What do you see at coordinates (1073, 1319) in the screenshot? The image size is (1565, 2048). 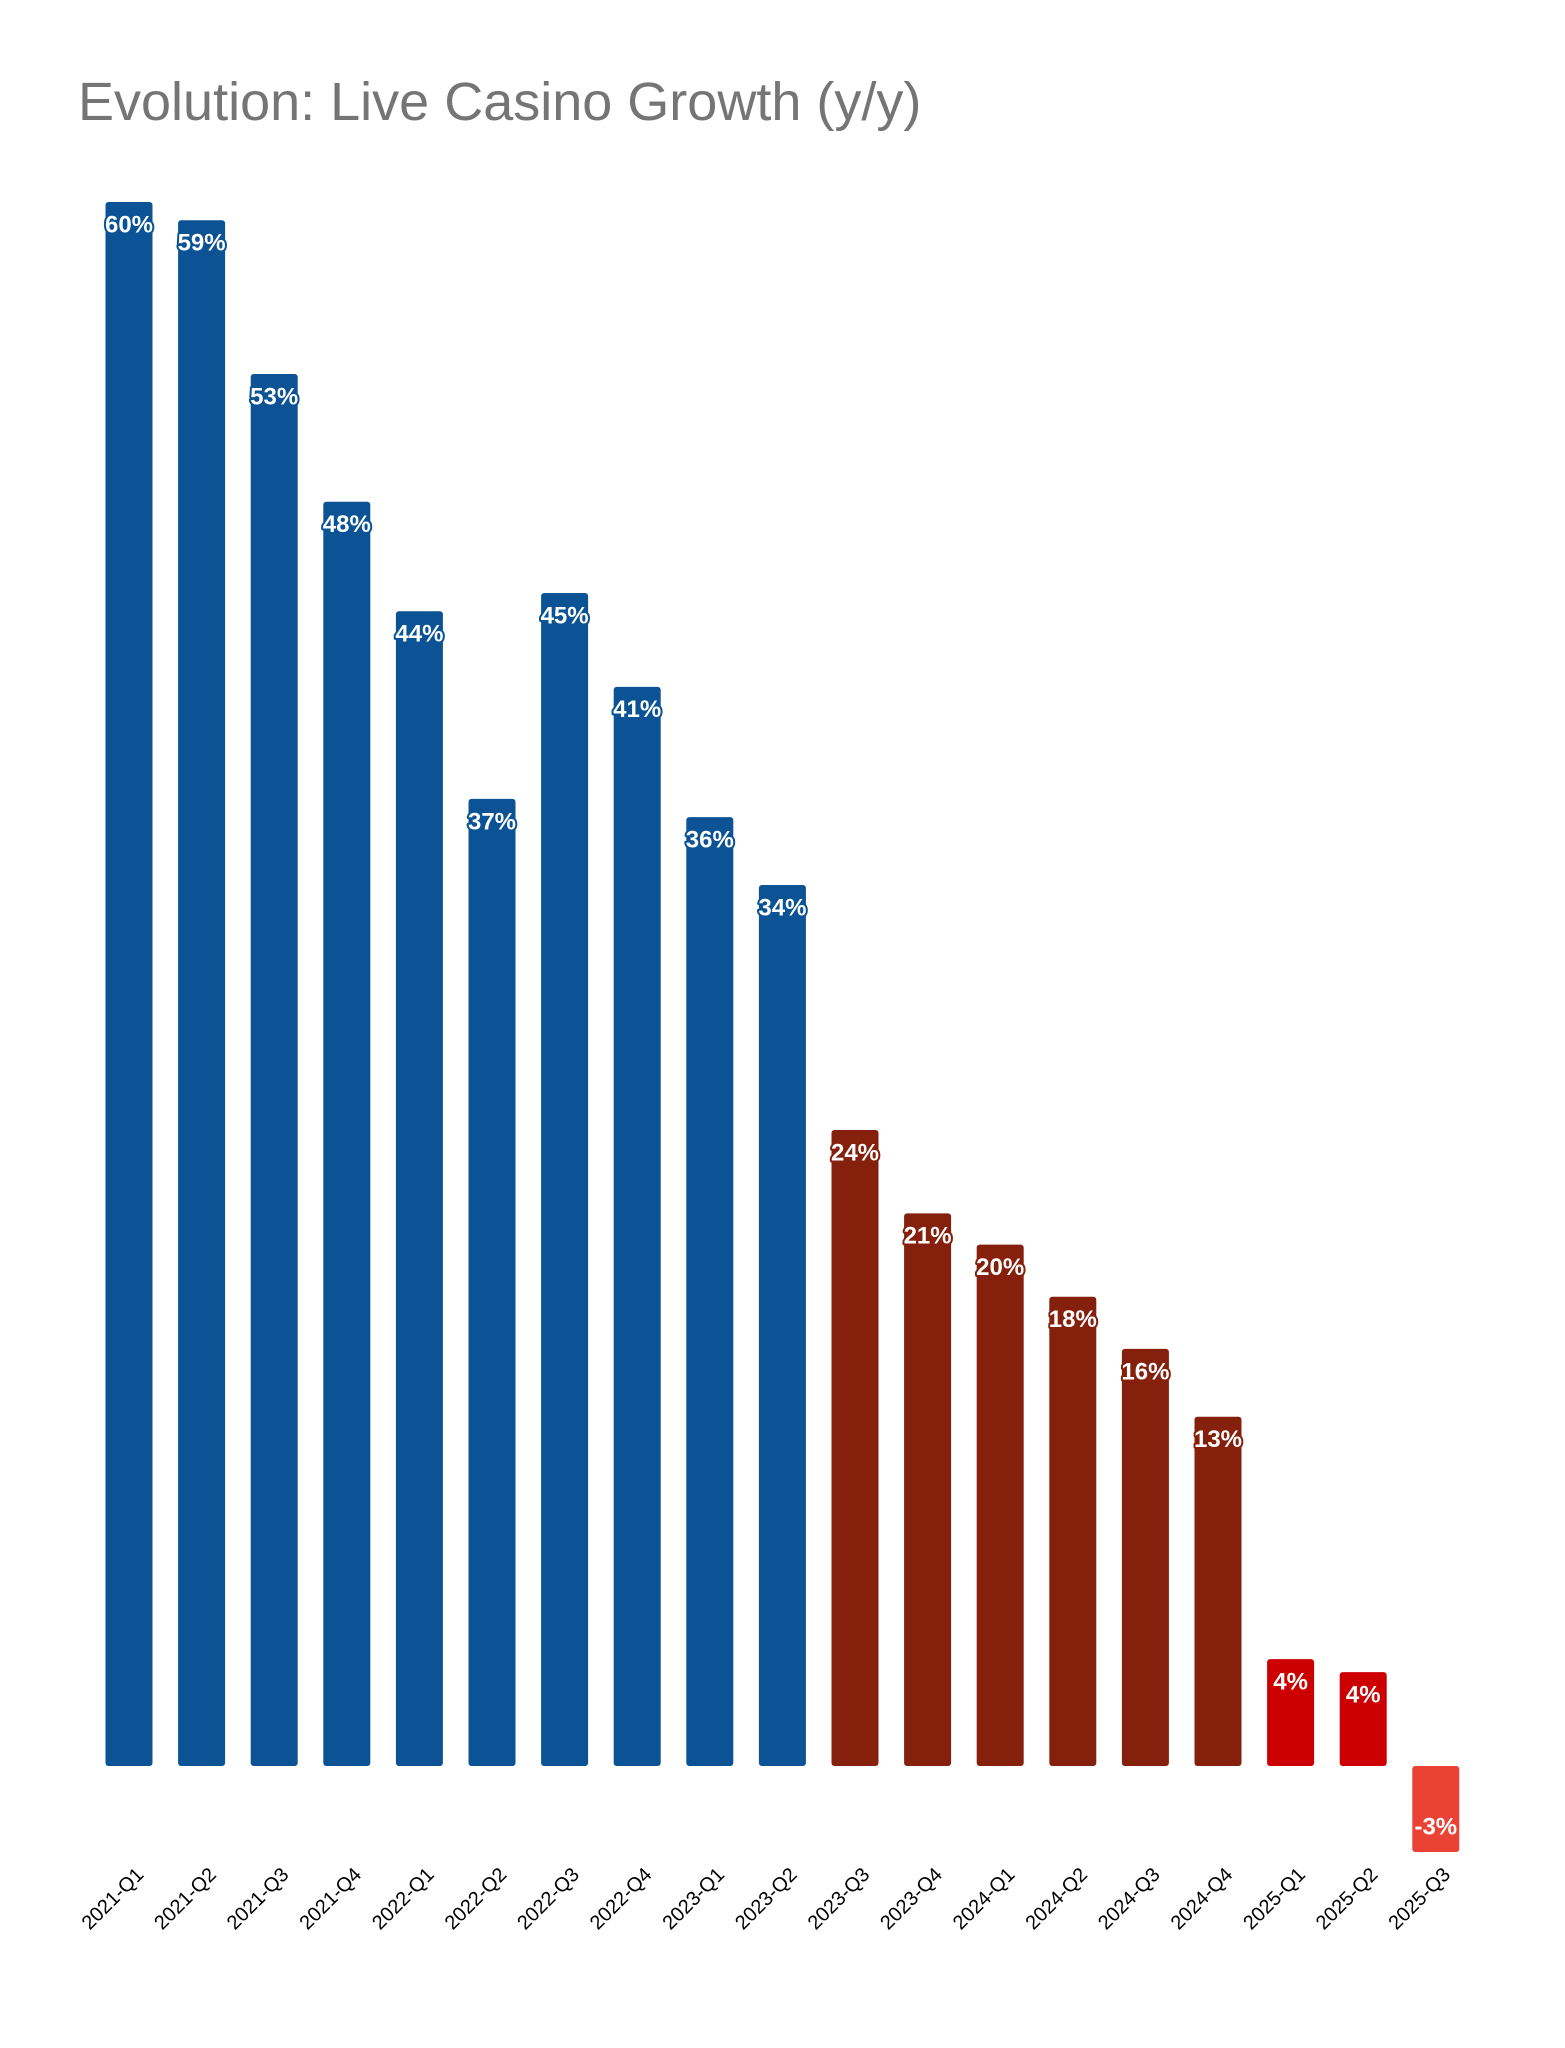 I see `value-label: 18%` at bounding box center [1073, 1319].